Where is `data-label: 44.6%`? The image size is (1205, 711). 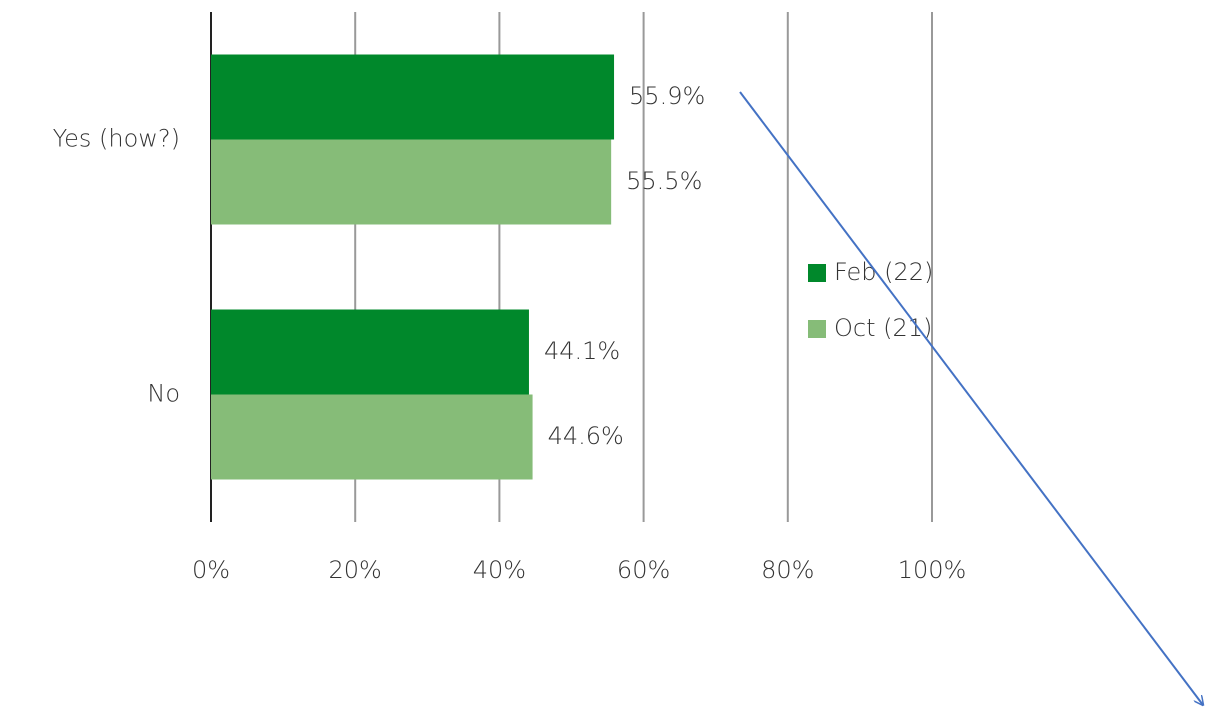
data-label: 44.6% is located at coordinates (586, 436).